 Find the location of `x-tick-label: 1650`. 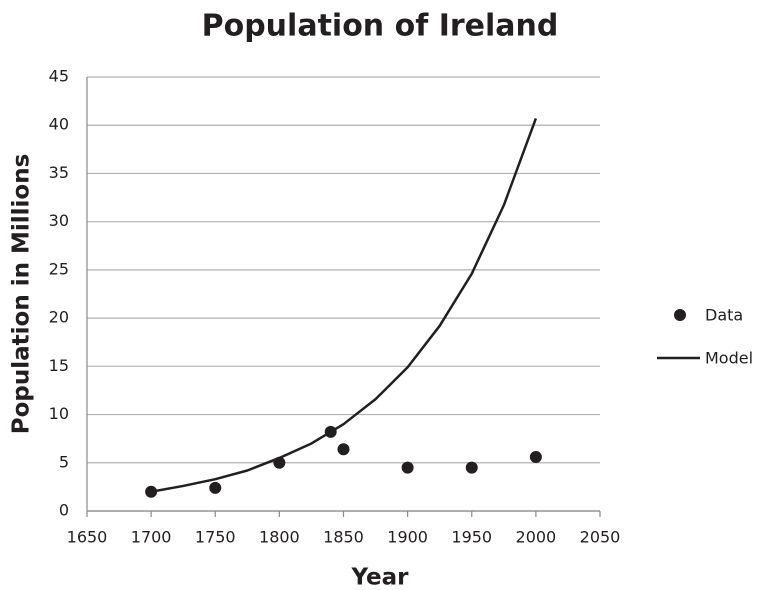

x-tick-label: 1650 is located at coordinates (87, 537).